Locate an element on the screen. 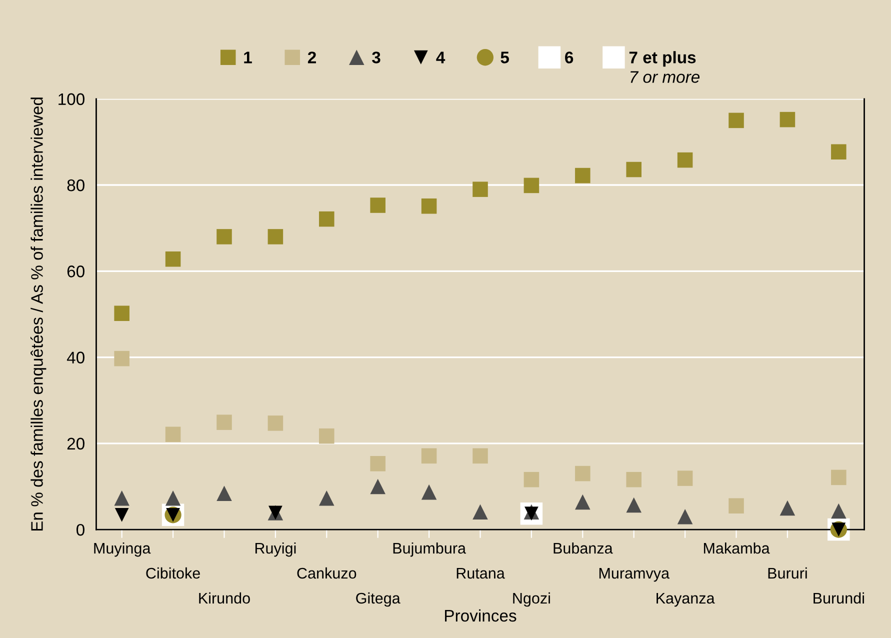 The image size is (891, 638). x-tick-label: Kayanza is located at coordinates (685, 599).